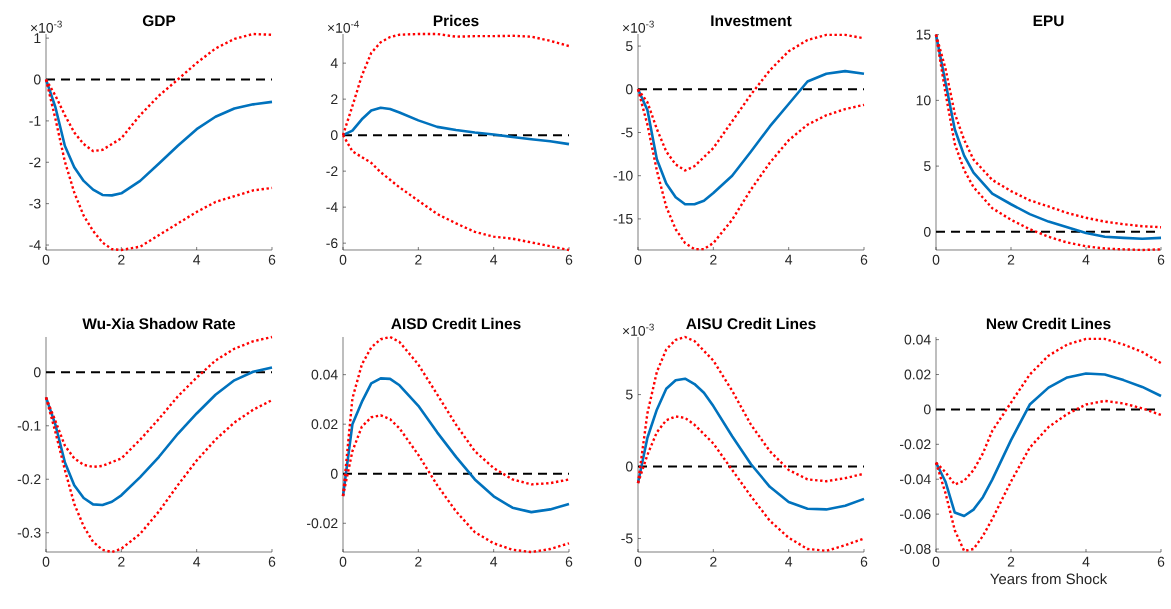 This screenshot has width=1171, height=609. Describe the element at coordinates (915, 514) in the screenshot. I see `y-tick-label: -0.06` at that location.